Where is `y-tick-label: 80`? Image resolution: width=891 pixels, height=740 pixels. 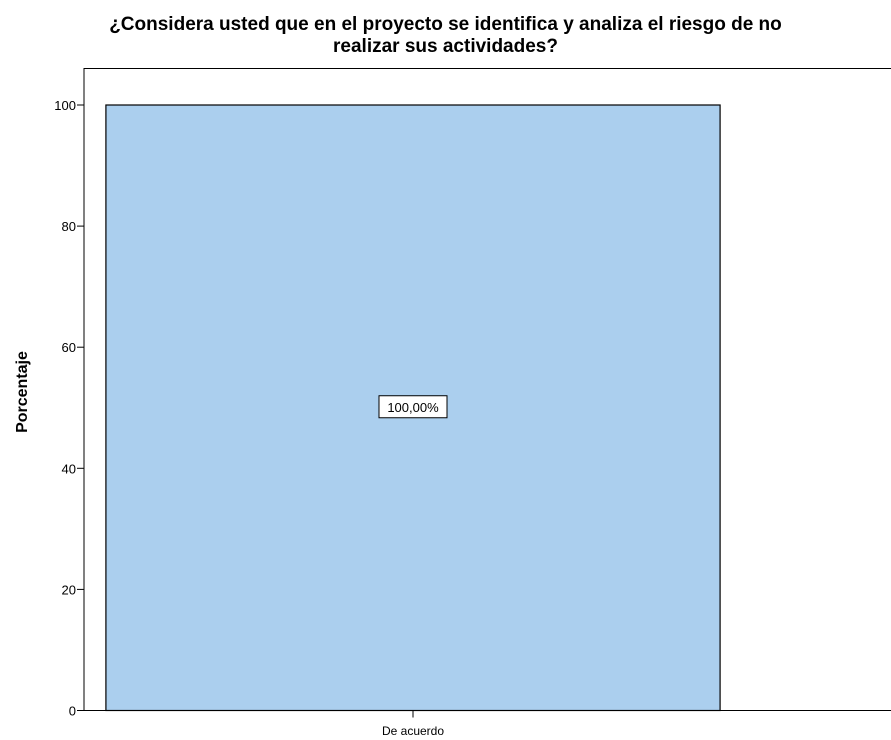
y-tick-label: 80 is located at coordinates (69, 226).